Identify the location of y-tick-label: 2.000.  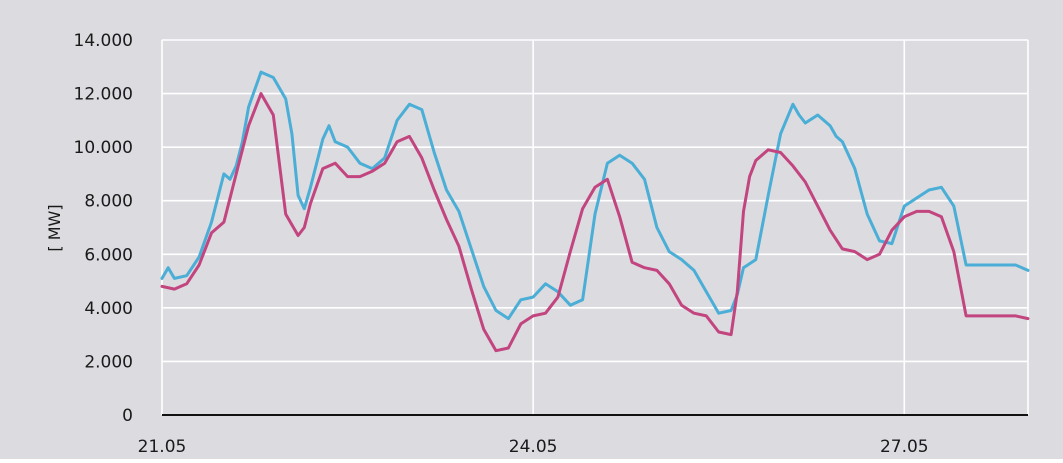
(108, 362).